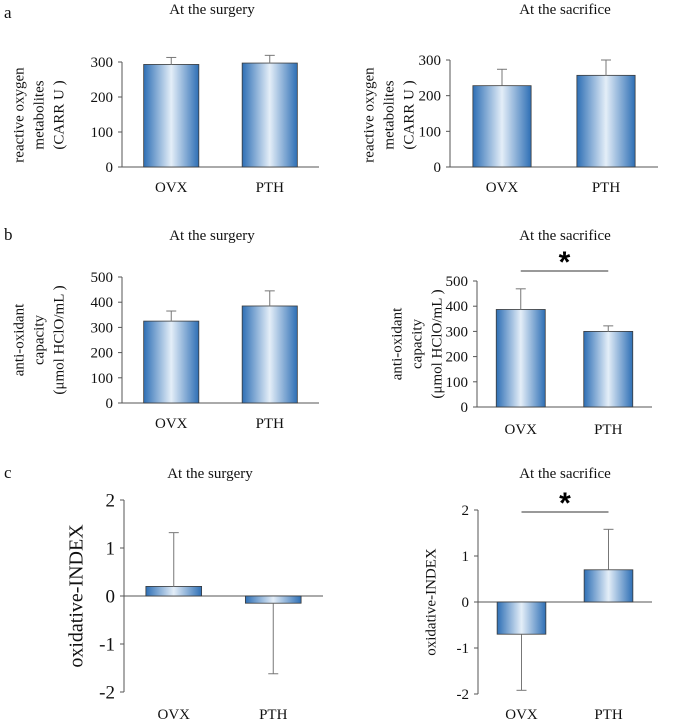  I want to click on chart-6-significance-star: *, so click(565, 503).